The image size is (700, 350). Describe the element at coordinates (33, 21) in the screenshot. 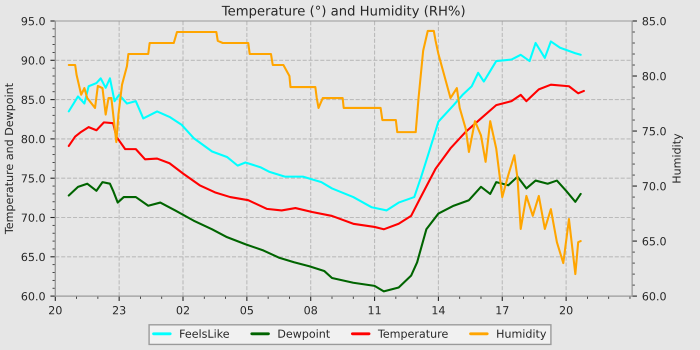

I see `y-tick-label: 95.0` at that location.